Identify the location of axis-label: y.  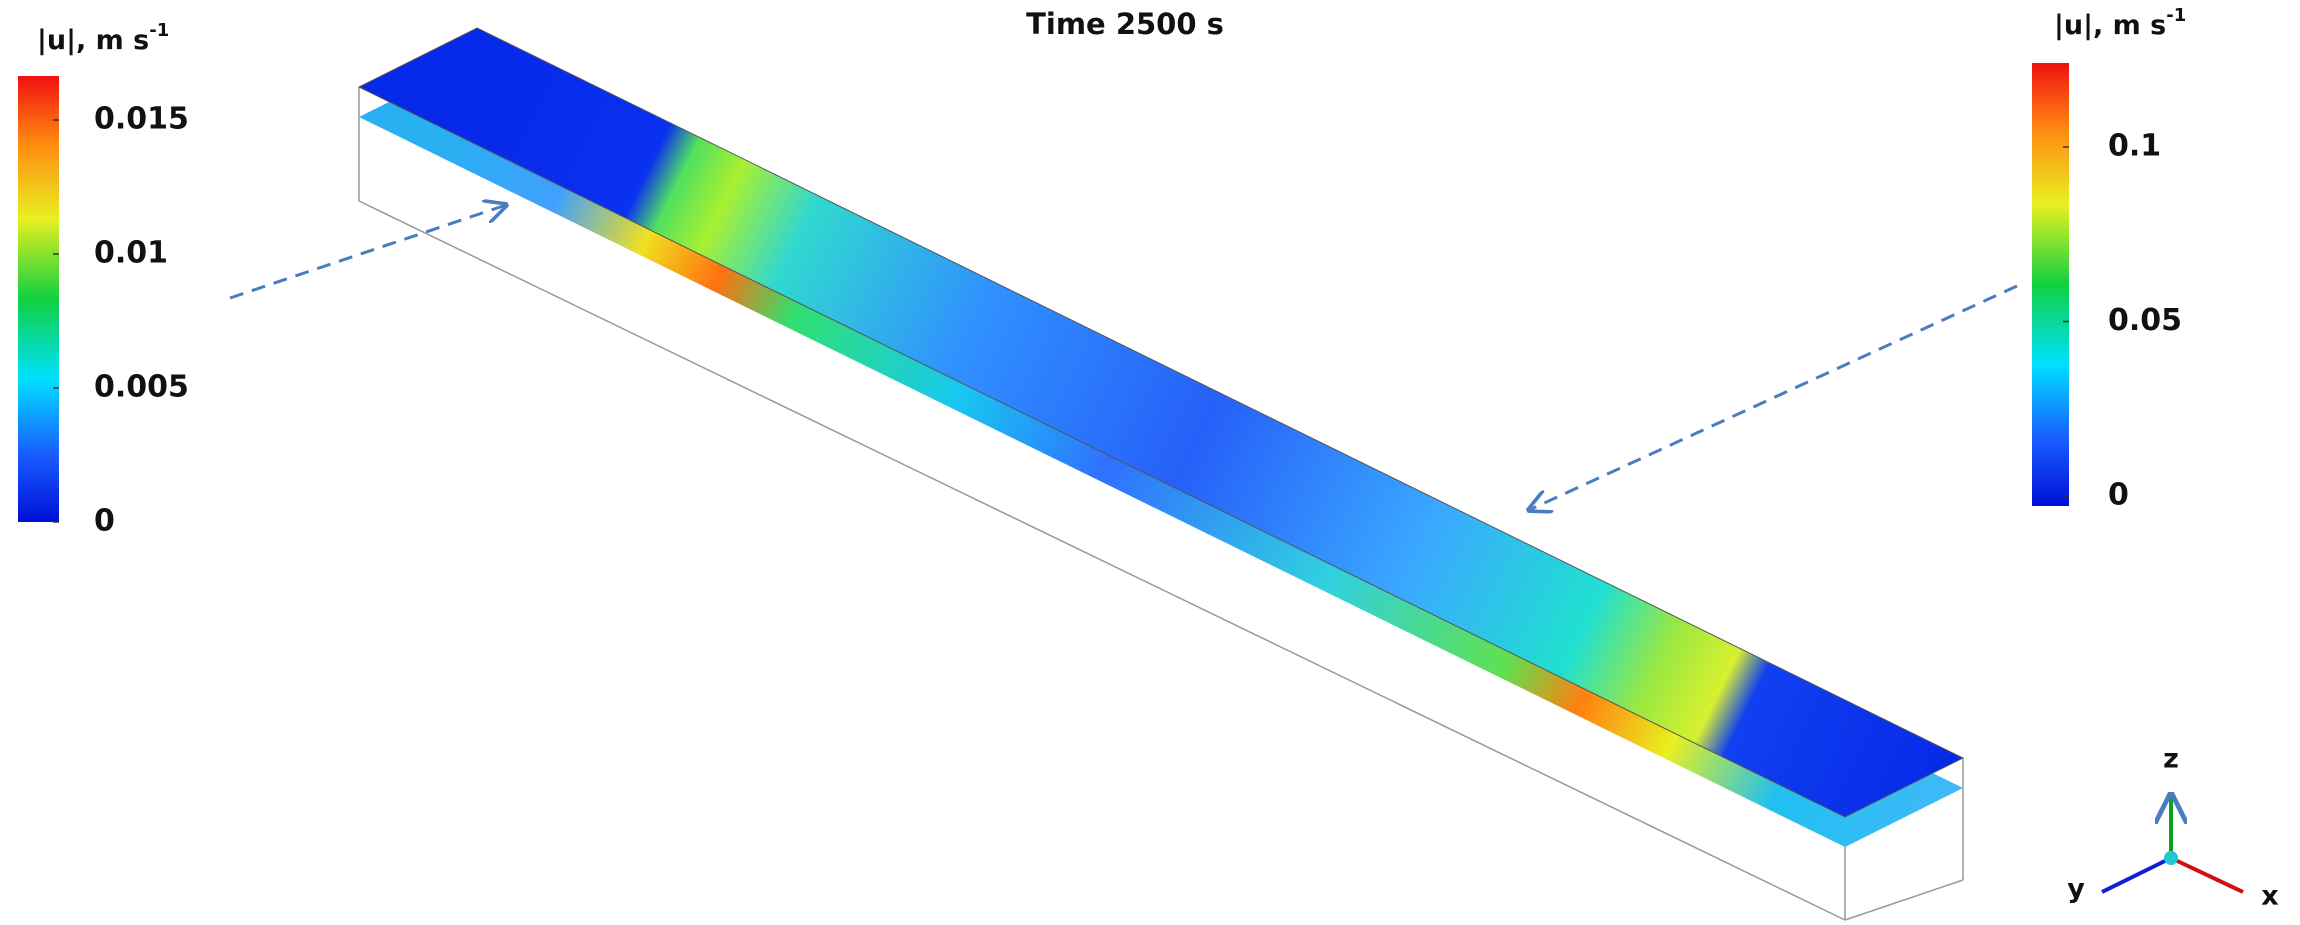
(2076, 889).